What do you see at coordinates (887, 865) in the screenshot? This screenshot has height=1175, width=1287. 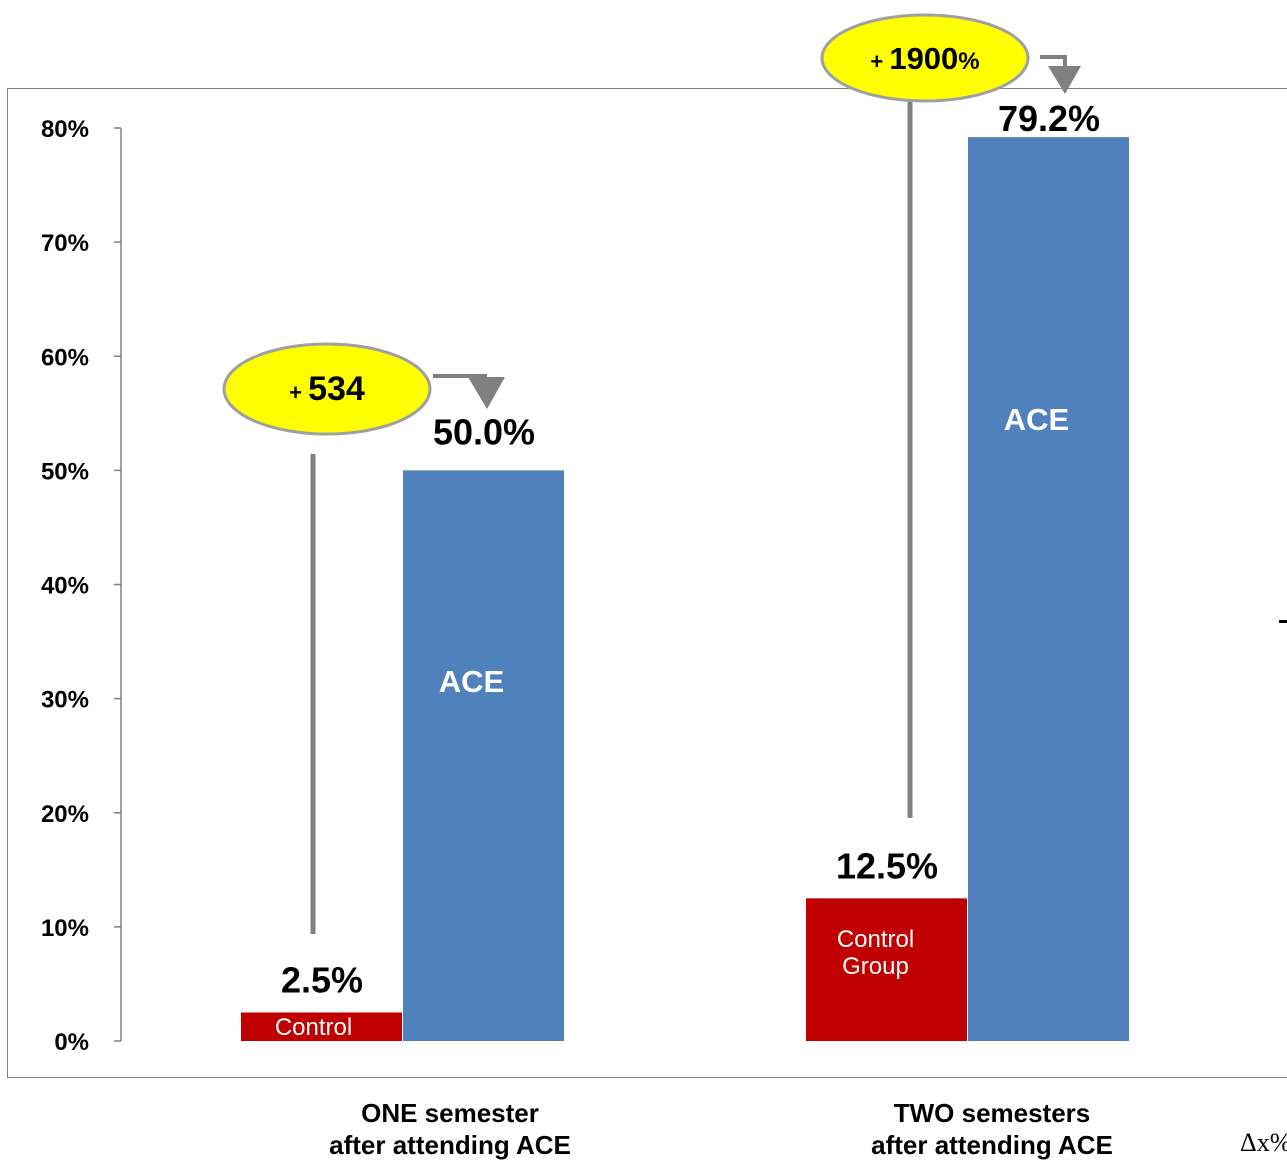 I see `control-value-label: 12.5%` at bounding box center [887, 865].